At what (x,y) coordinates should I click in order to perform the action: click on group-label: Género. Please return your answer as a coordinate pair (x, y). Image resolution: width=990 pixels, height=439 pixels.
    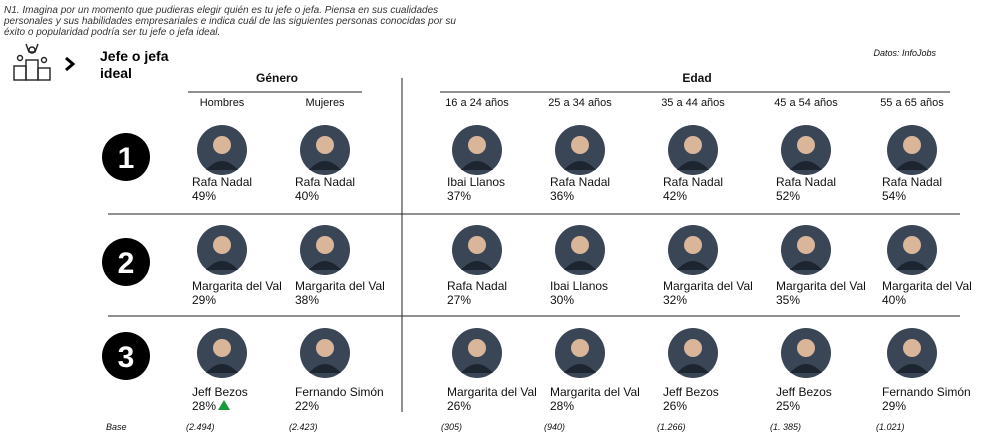
    Looking at the image, I should click on (277, 78).